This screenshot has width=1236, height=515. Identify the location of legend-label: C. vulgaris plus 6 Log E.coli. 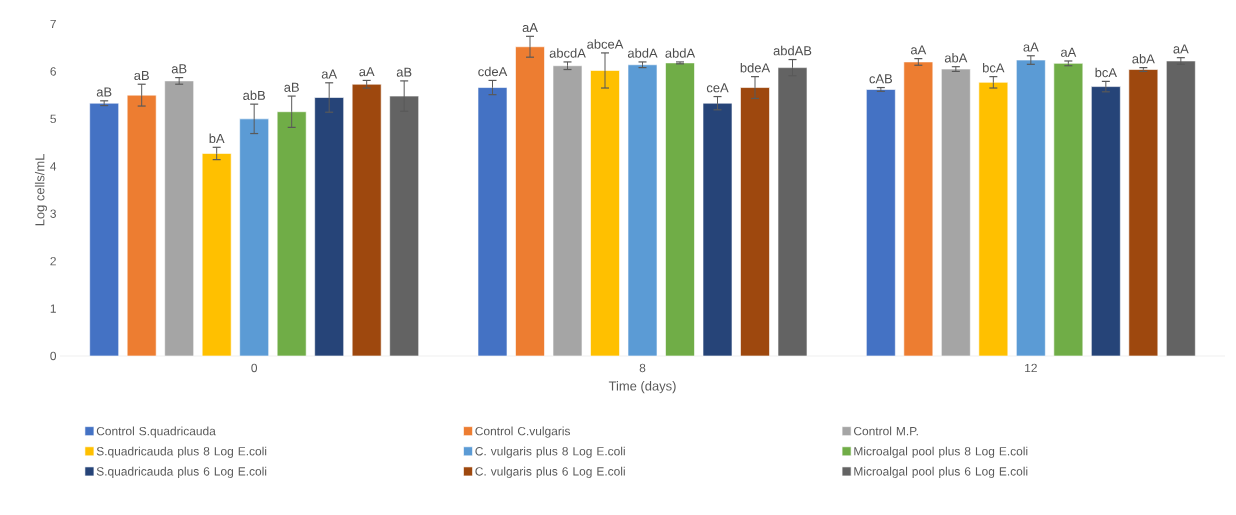
(550, 472).